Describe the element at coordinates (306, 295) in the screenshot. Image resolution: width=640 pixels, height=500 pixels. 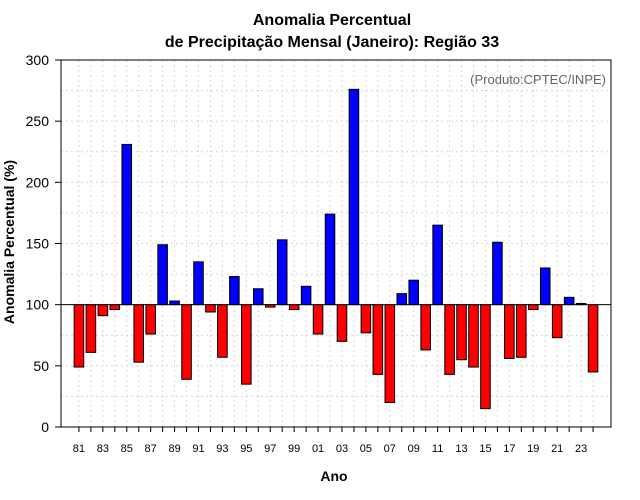
I see `bar-2000` at that location.